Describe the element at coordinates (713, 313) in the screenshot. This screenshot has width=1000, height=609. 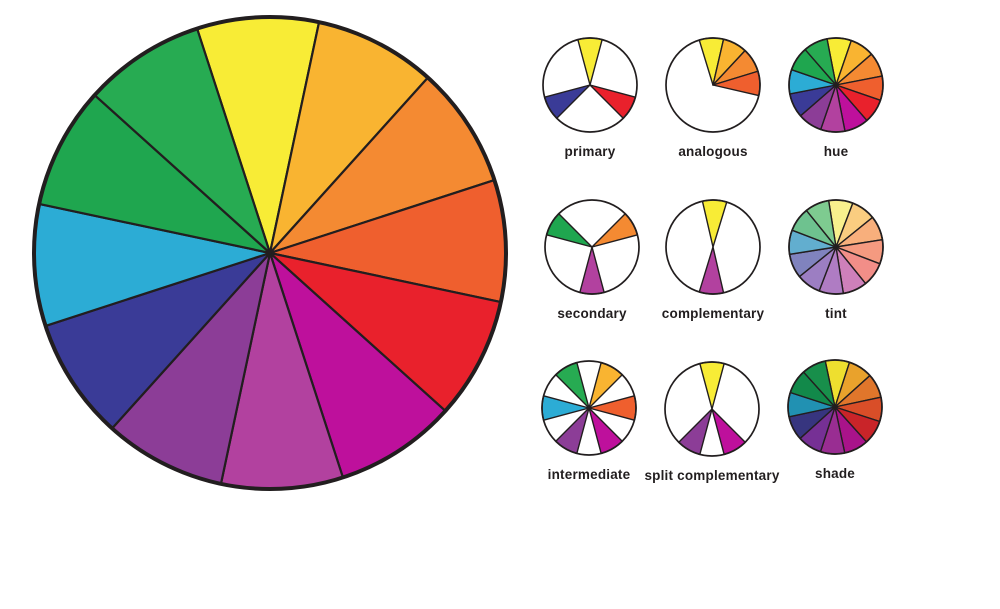
I see `mini-wheel-label-complementary: complementary` at that location.